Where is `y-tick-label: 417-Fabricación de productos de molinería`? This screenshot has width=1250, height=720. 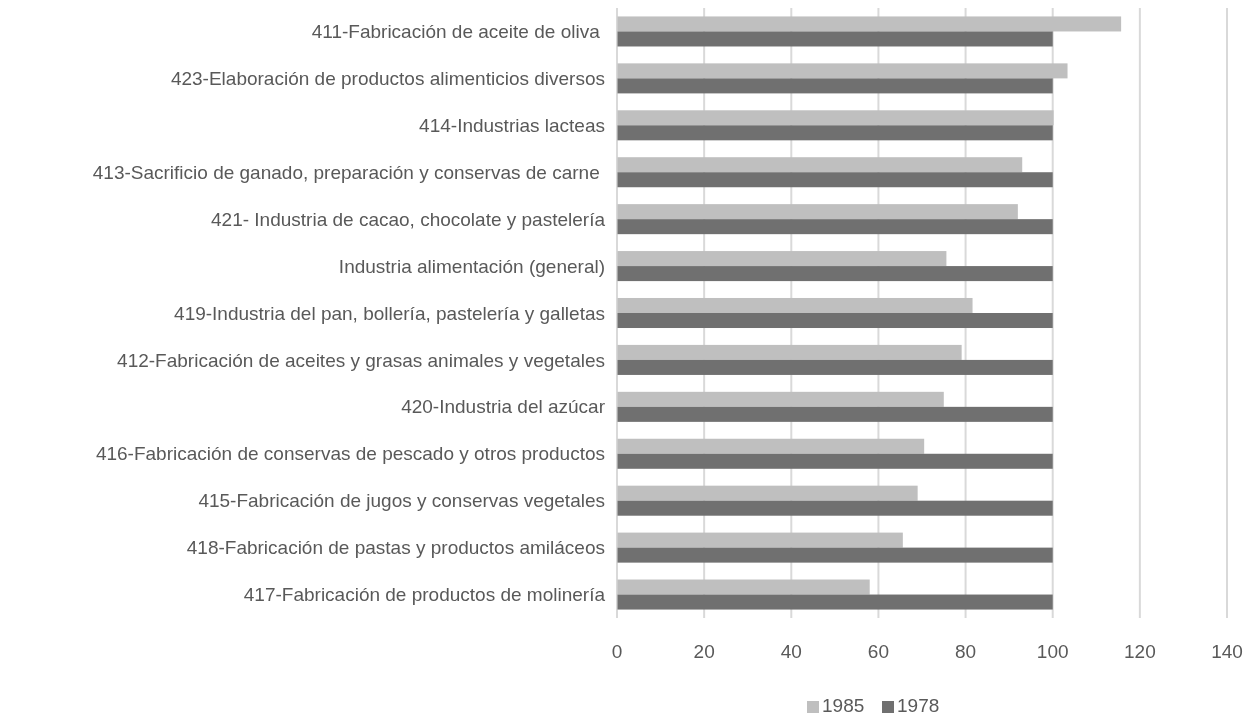 y-tick-label: 417-Fabricación de productos de molinería is located at coordinates (424, 595).